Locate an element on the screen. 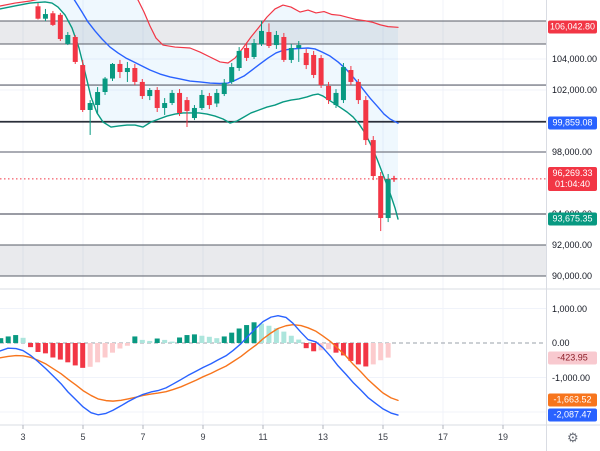 The image size is (600, 451). macd-signal-line is located at coordinates (199, 363).